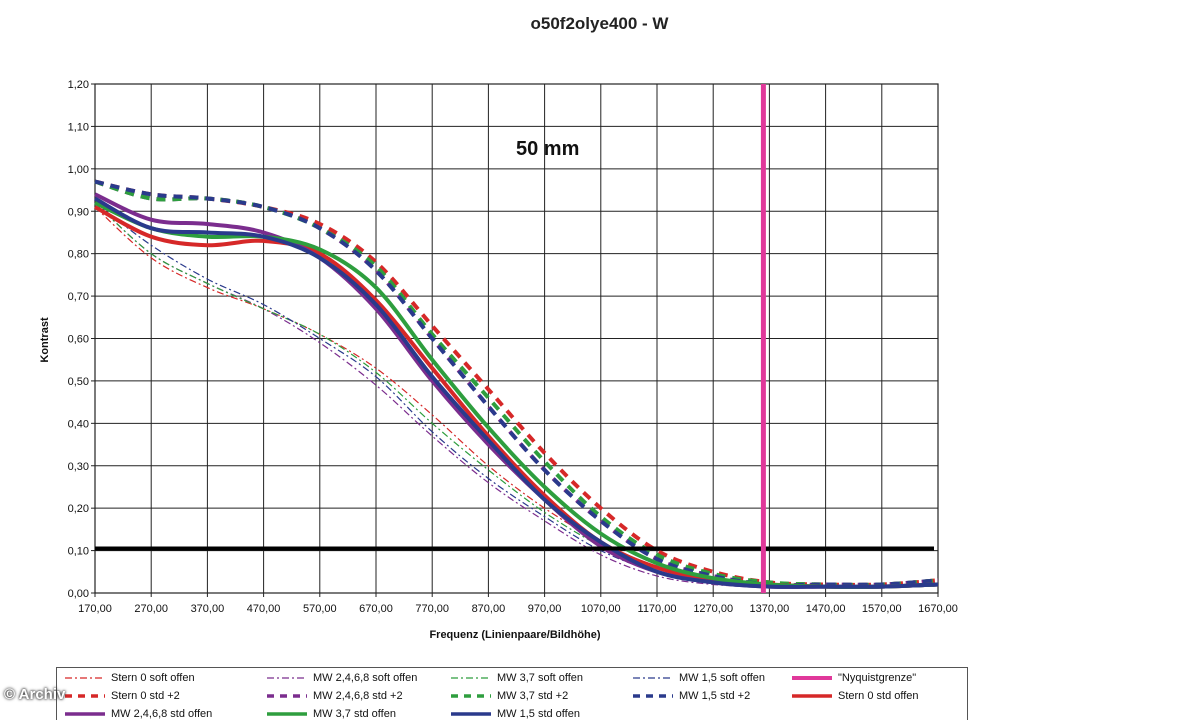 Image resolution: width=1199 pixels, height=723 pixels. Describe the element at coordinates (599, 23) in the screenshot. I see `chart-title: o50f2olye400 - W` at that location.